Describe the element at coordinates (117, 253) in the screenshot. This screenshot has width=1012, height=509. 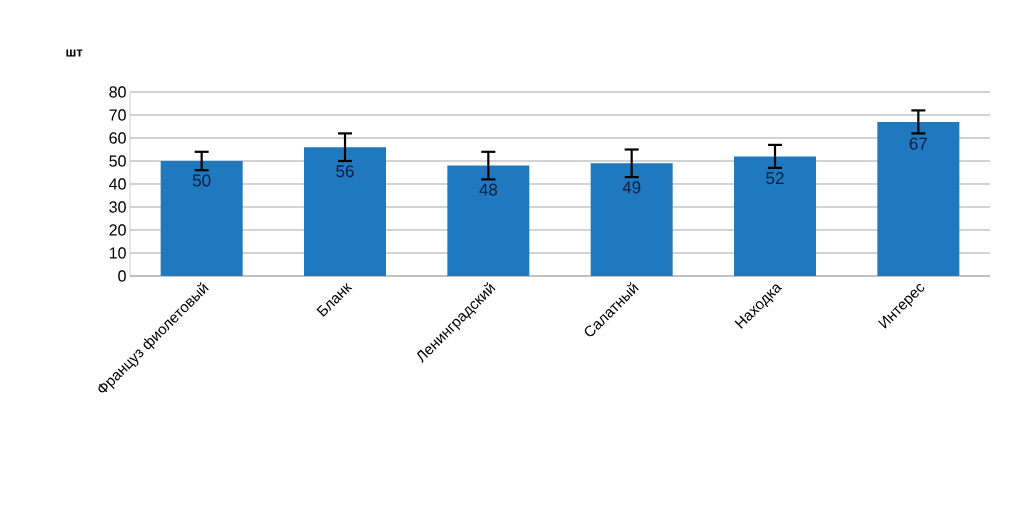
I see `y-tick-label: 10` at that location.